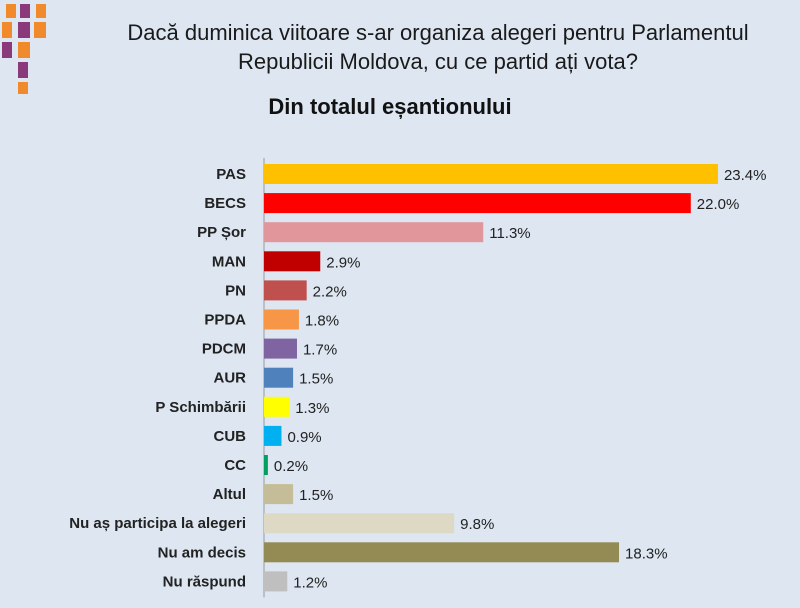  What do you see at coordinates (229, 261) in the screenshot?
I see `category-label: MAN` at bounding box center [229, 261].